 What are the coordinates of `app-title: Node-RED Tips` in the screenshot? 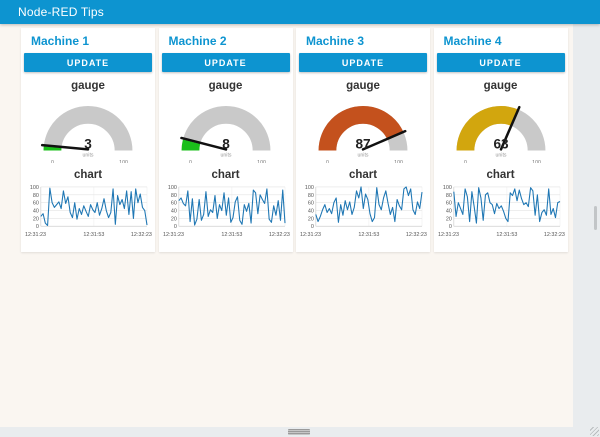 It's located at (61, 12).